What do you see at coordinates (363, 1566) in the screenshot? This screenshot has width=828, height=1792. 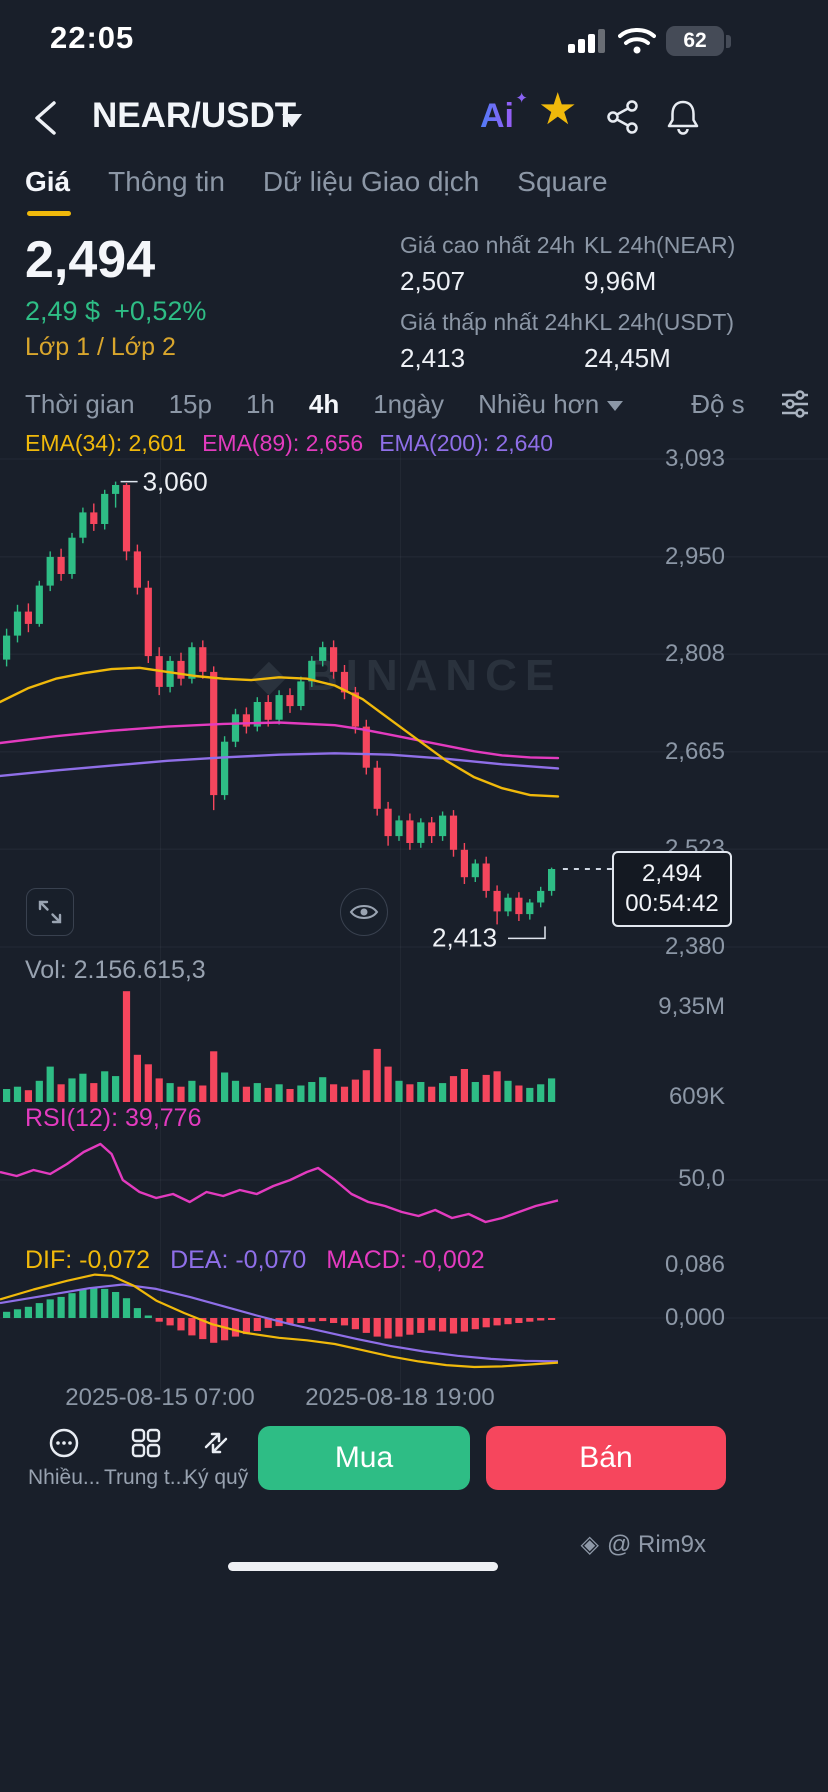 I see `home-indicator` at bounding box center [363, 1566].